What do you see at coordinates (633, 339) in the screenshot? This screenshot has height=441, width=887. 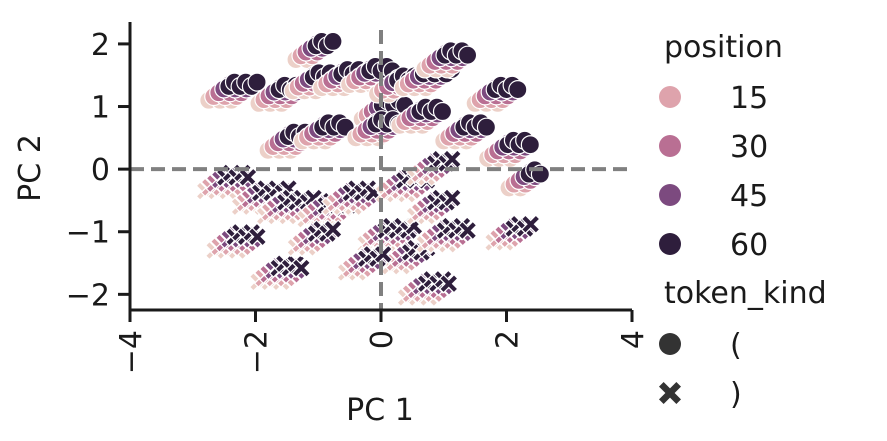 I see `x-tick-label: 4` at bounding box center [633, 339].